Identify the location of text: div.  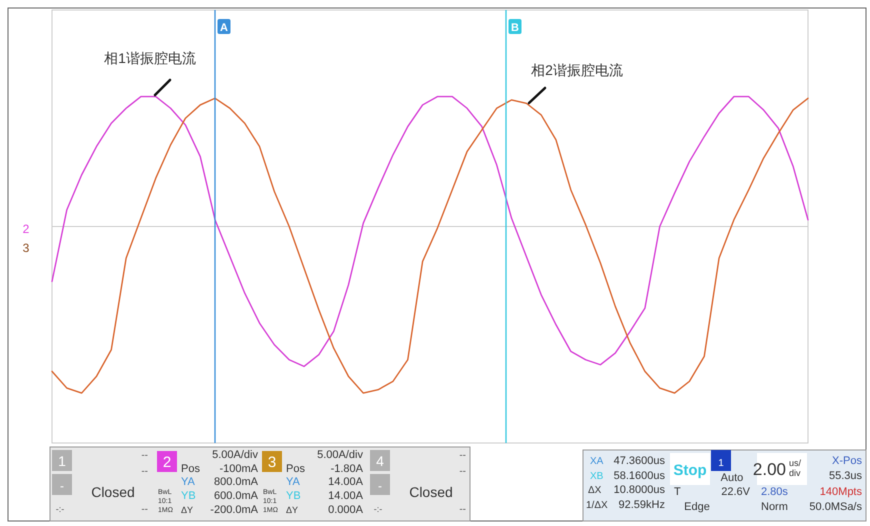
(795, 473).